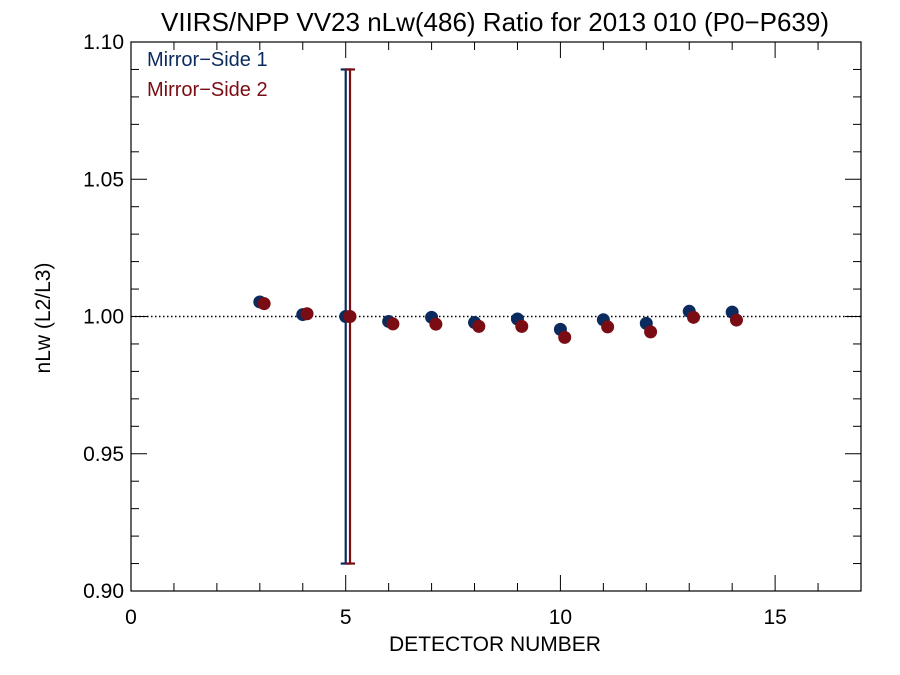  I want to click on y-tick-label: 0.95, so click(103, 454).